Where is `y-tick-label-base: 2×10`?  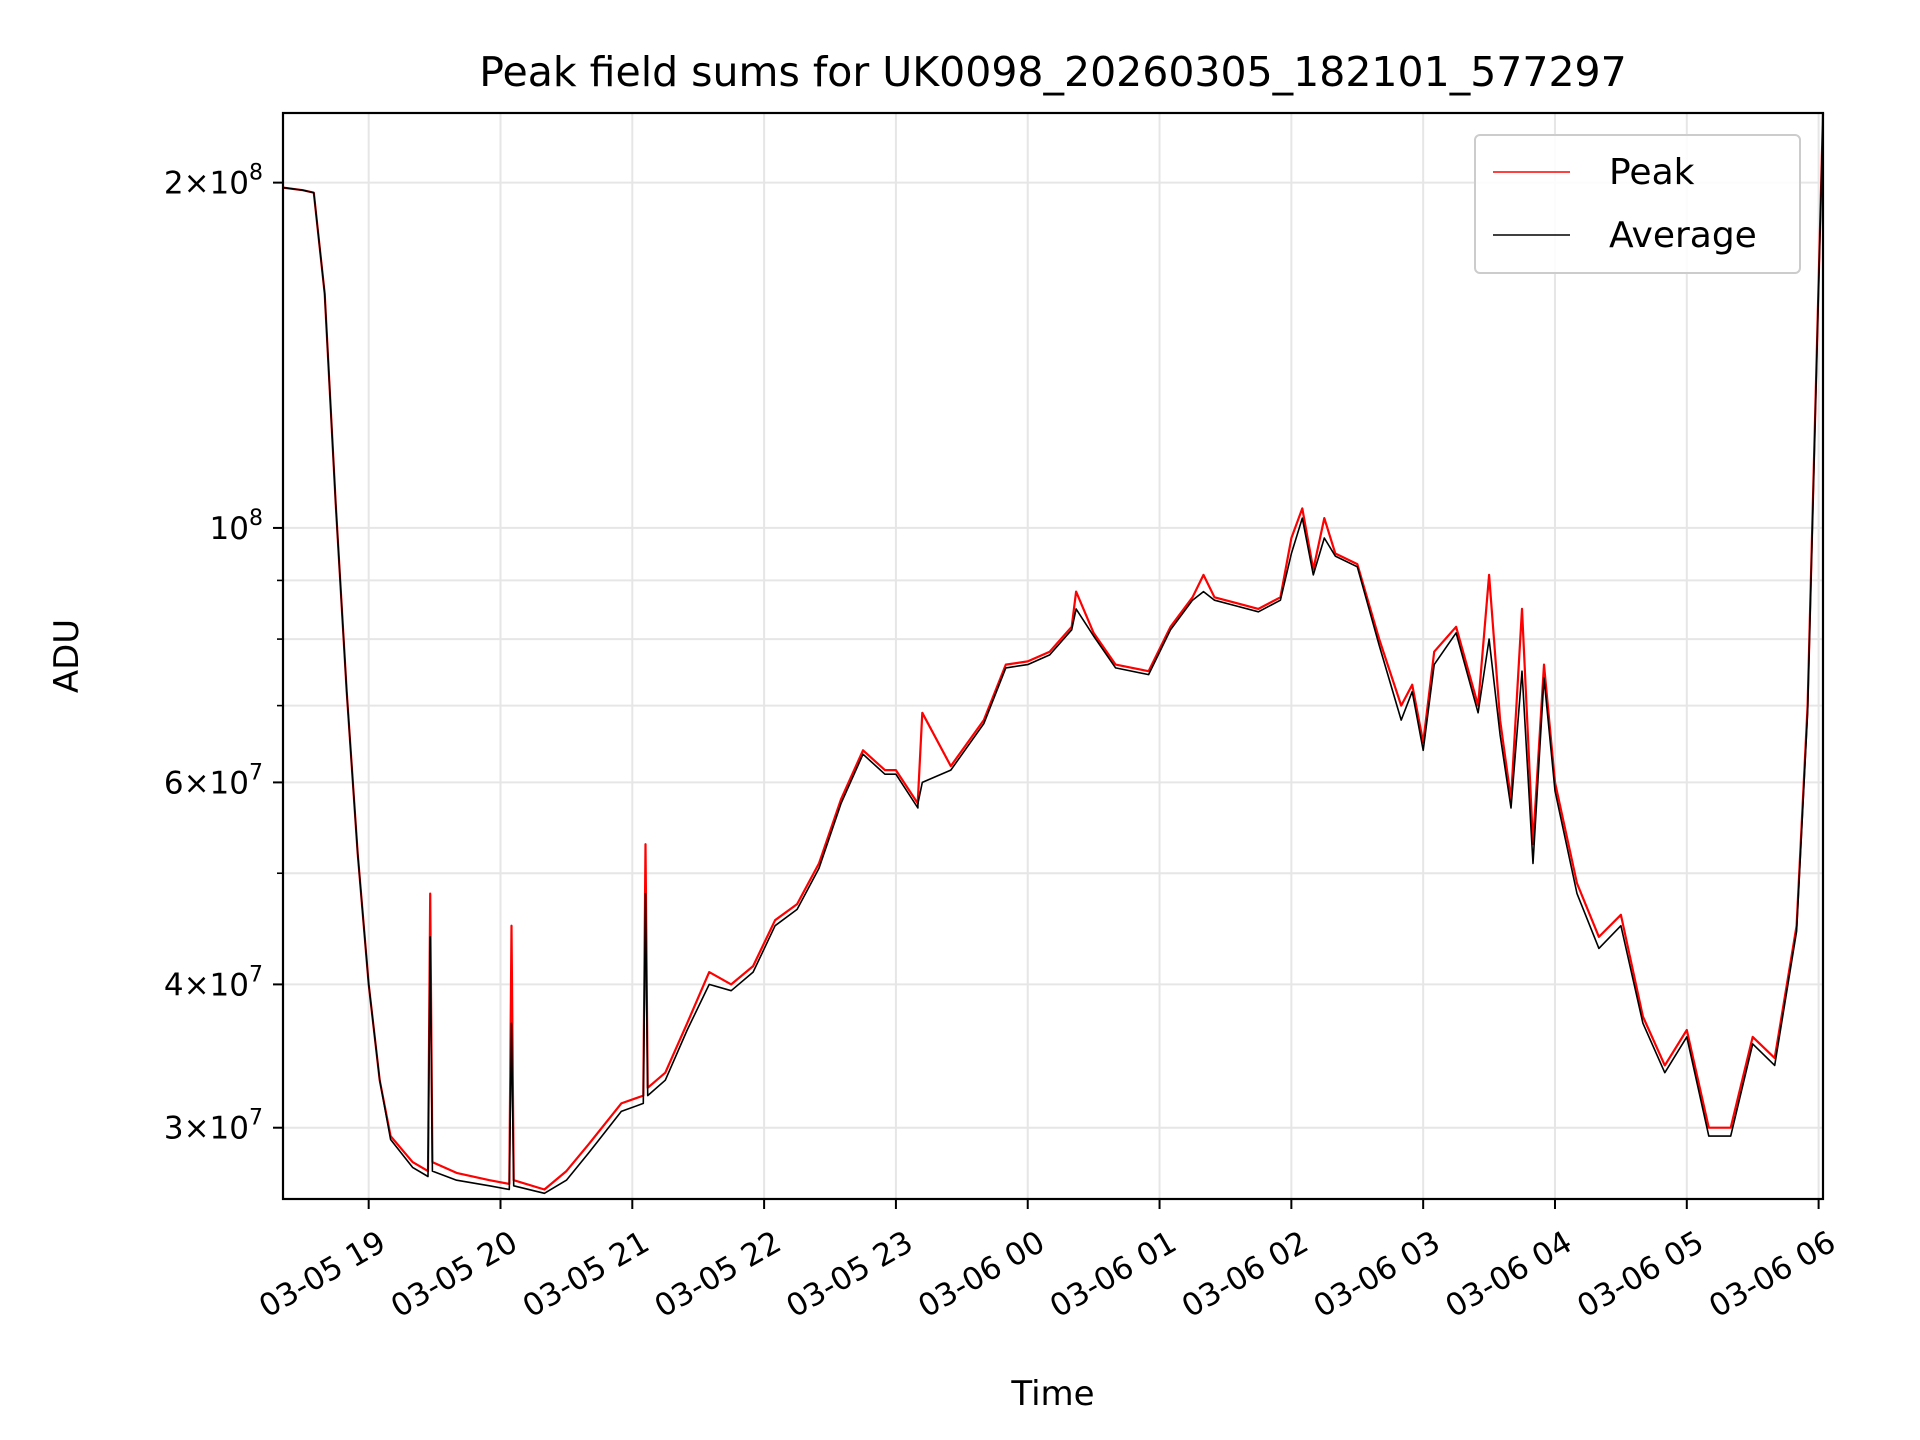
y-tick-label-base: 2×10 is located at coordinates (206, 184).